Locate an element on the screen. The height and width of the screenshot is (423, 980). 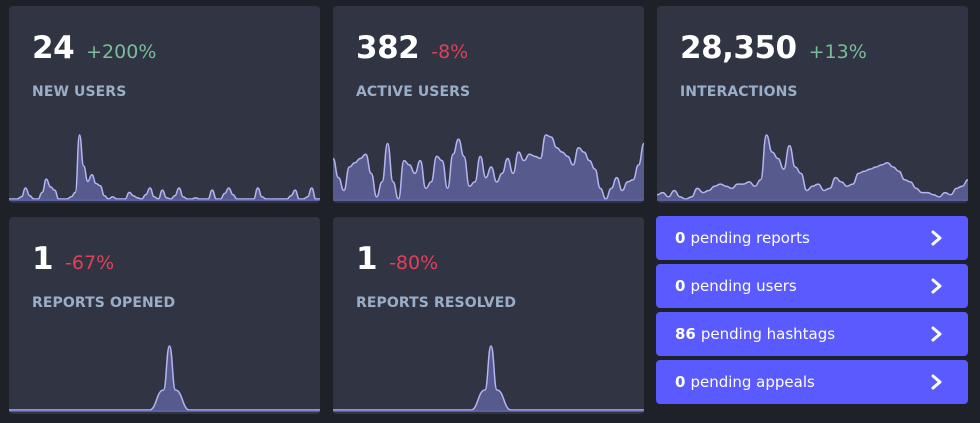
metric-delta: +200% is located at coordinates (121, 52).